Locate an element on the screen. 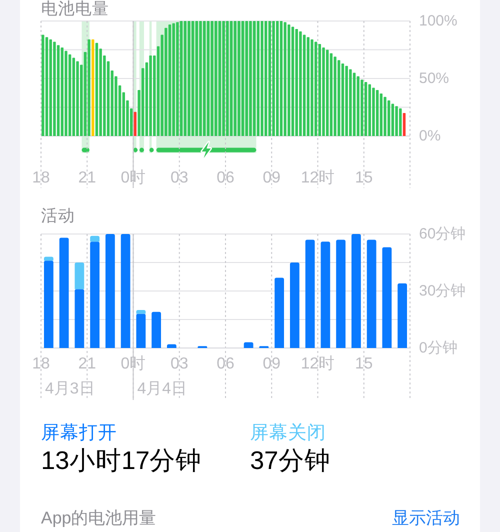  title: 电池电量 is located at coordinates (75, 9).